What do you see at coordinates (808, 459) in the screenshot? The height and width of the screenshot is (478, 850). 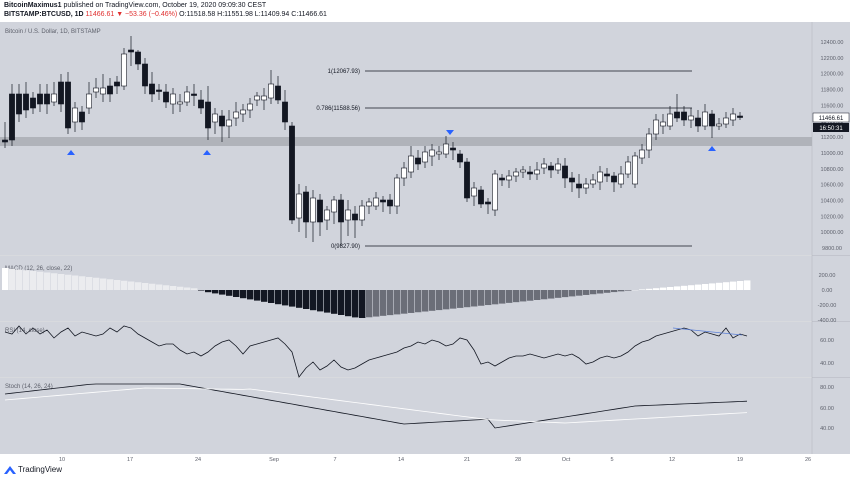 I see `time-tick-label: 26` at bounding box center [808, 459].